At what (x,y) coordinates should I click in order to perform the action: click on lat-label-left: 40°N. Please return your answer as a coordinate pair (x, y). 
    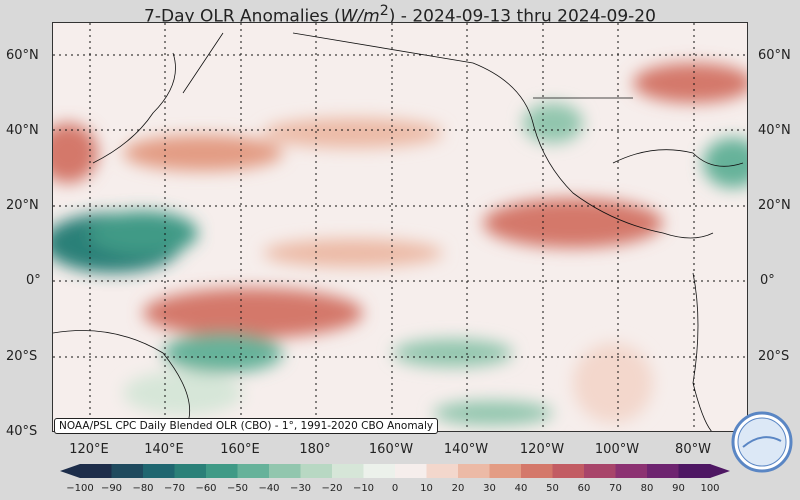
    Looking at the image, I should click on (22, 130).